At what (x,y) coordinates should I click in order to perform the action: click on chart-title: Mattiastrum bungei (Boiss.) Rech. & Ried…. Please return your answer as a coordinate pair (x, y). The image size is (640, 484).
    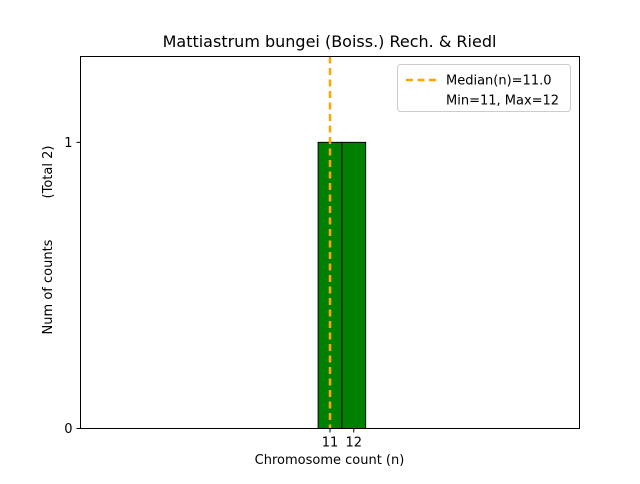
    Looking at the image, I should click on (330, 41).